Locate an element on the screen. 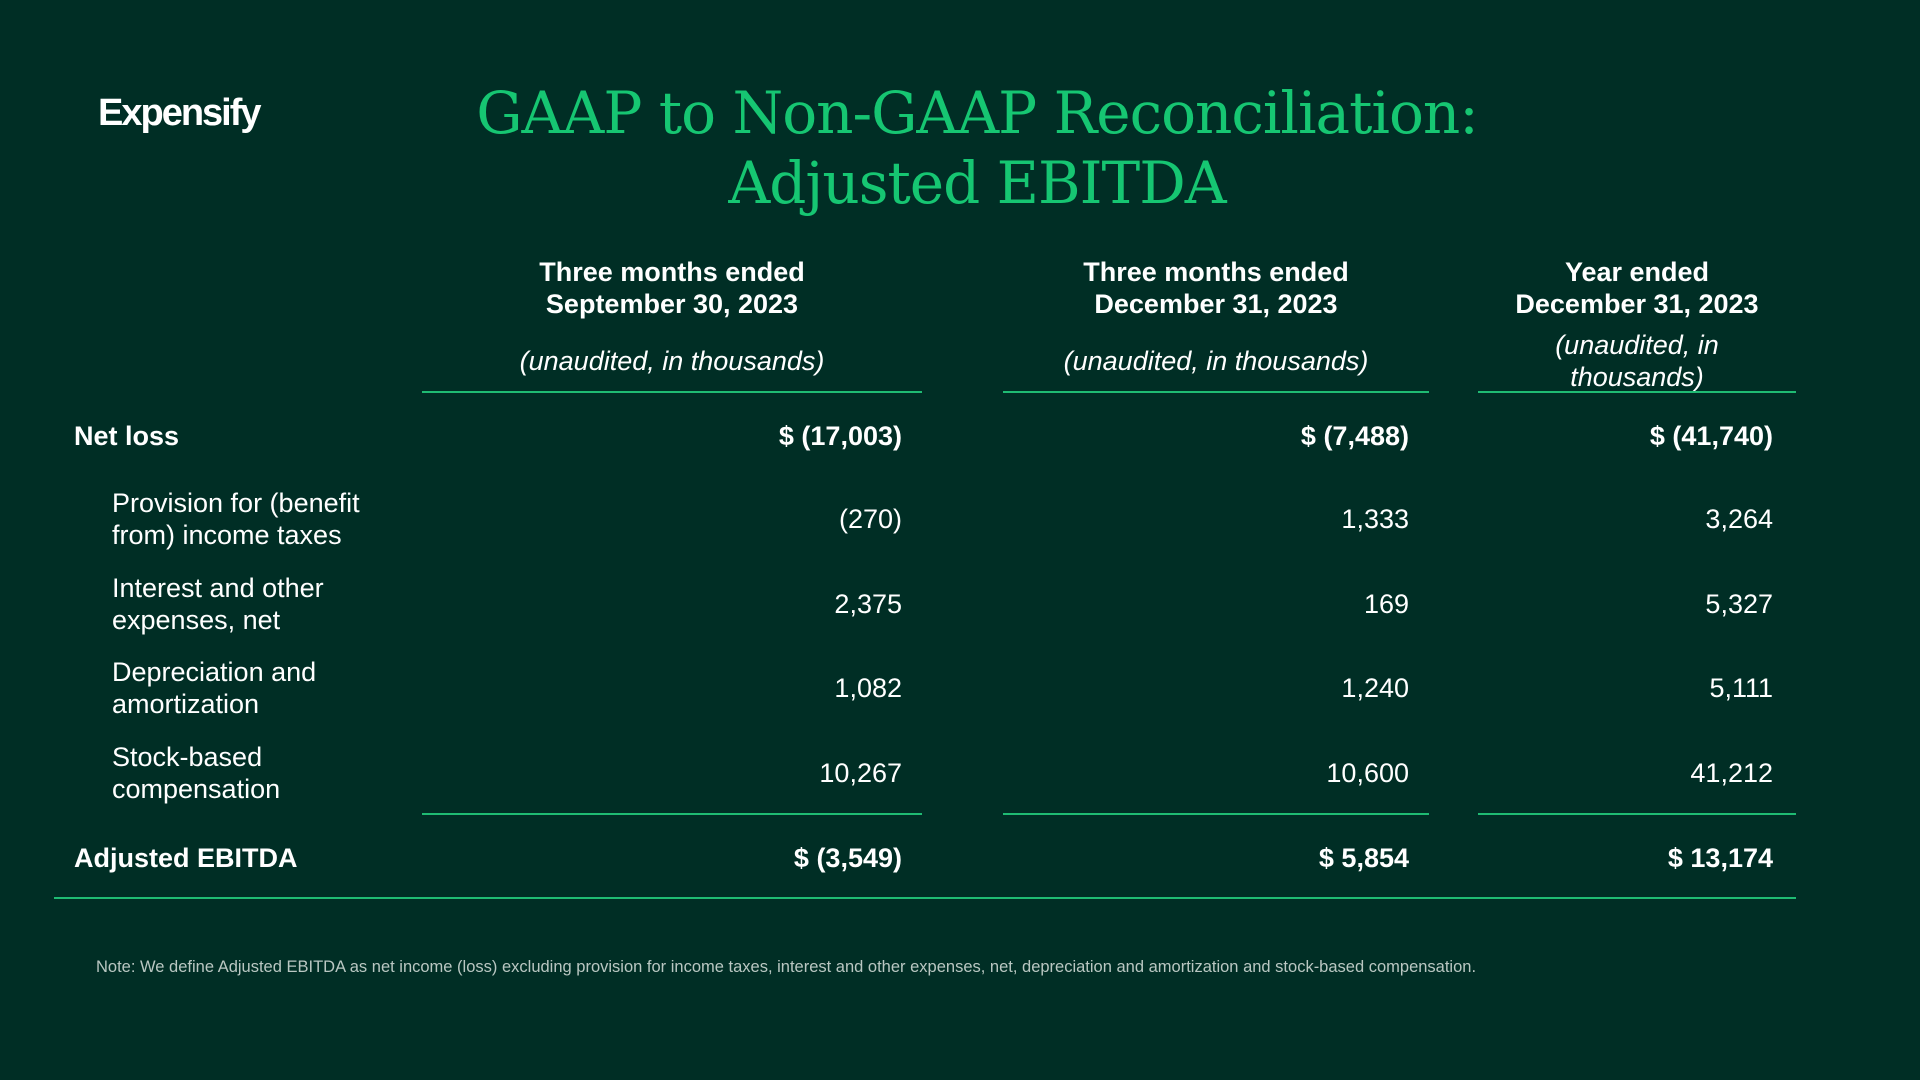 The width and height of the screenshot is (1920, 1080). value-taxes-q3: (270) is located at coordinates (870, 519).